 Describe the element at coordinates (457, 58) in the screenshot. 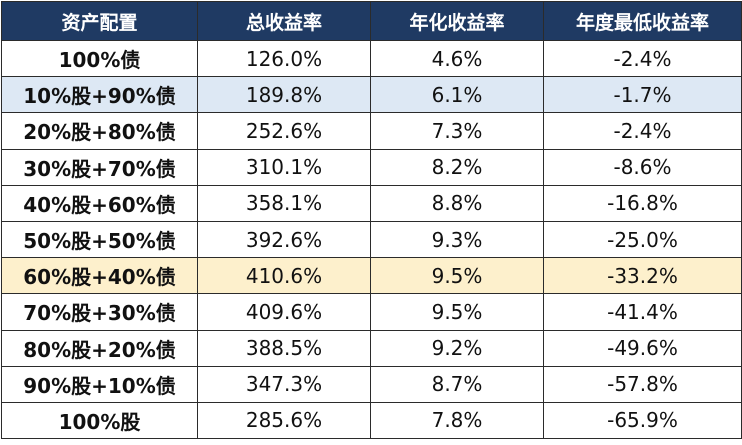

I see `value-cell: 4.6%` at that location.